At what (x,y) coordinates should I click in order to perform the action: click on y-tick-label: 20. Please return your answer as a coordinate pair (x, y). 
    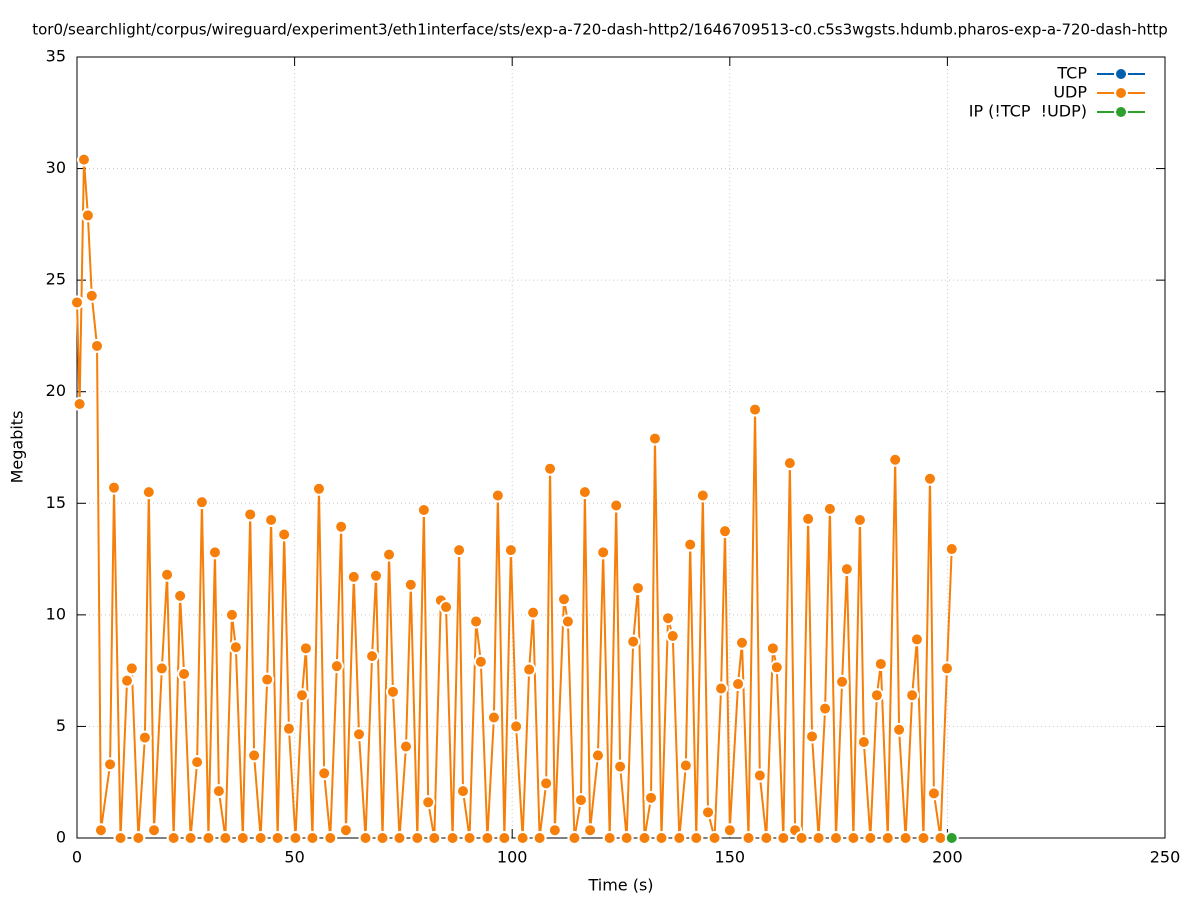
    Looking at the image, I should click on (56, 390).